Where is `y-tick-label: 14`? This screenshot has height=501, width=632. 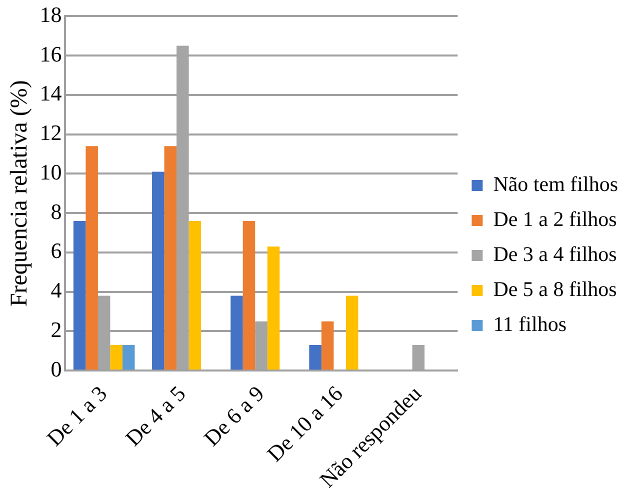
y-tick-label: 14 is located at coordinates (51, 93).